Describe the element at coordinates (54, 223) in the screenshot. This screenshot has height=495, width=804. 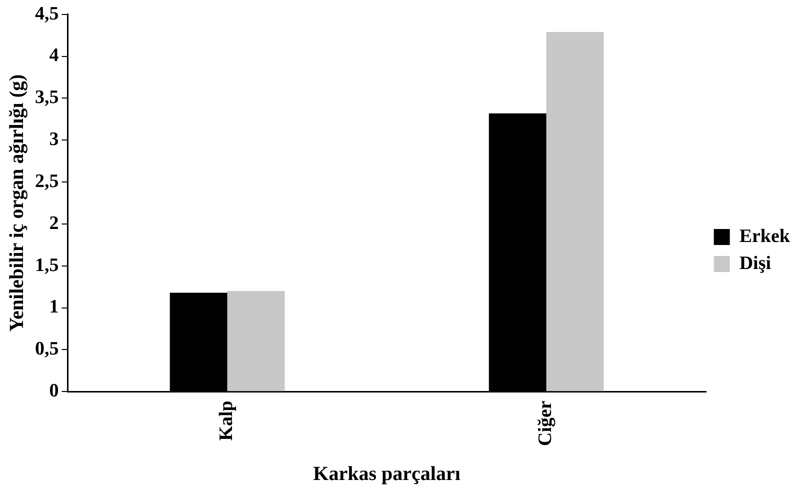
I see `y-tick-label: 2` at that location.